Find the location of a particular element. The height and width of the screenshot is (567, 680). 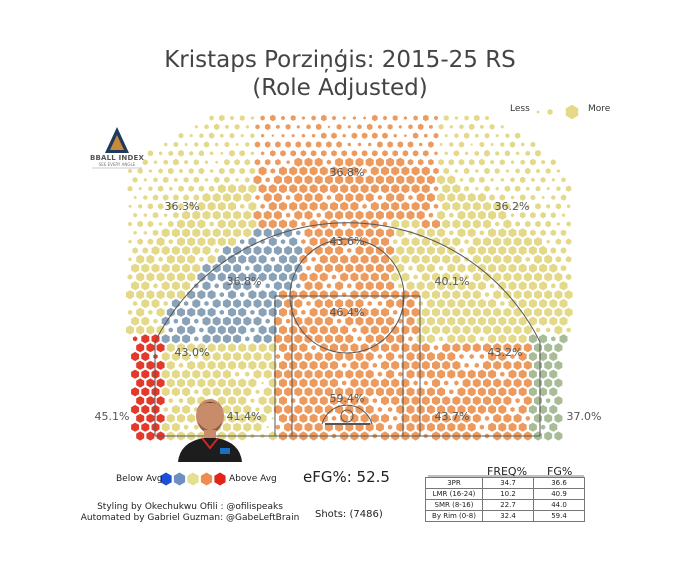

stats-header-freq: FREQ% is located at coordinates (507, 471).